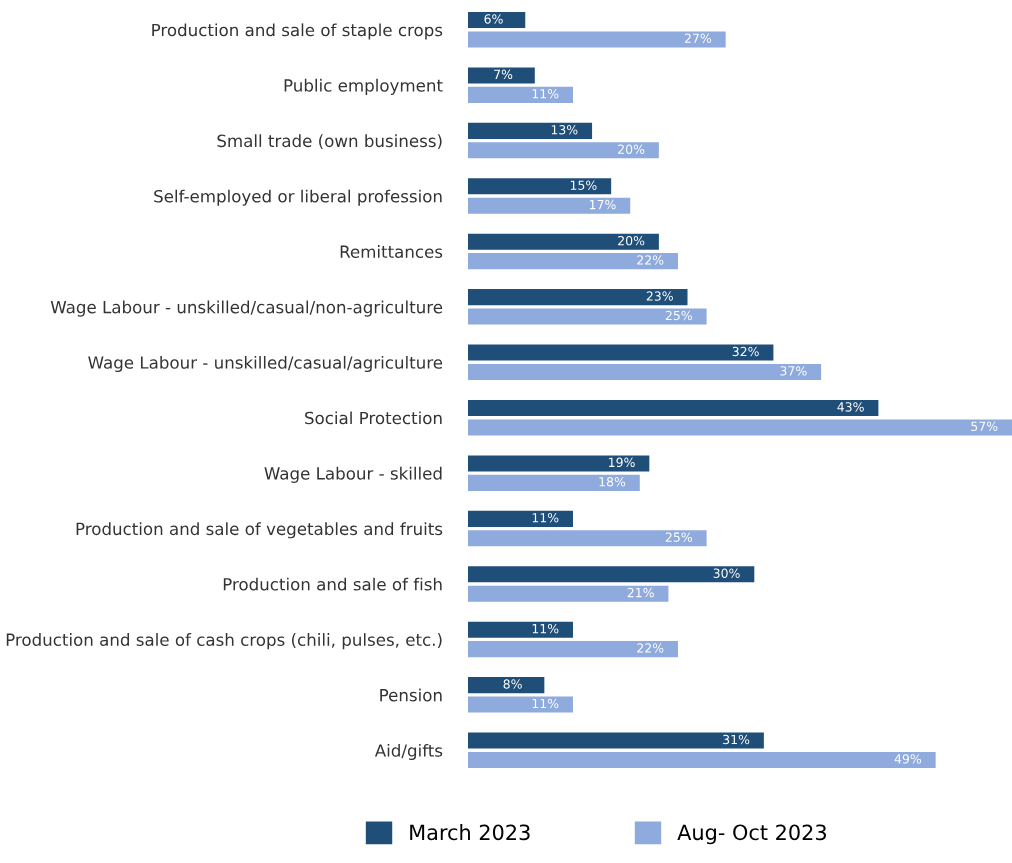 Image resolution: width=1012 pixels, height=863 pixels. Describe the element at coordinates (640, 592) in the screenshot. I see `data-label: 21%` at that location.